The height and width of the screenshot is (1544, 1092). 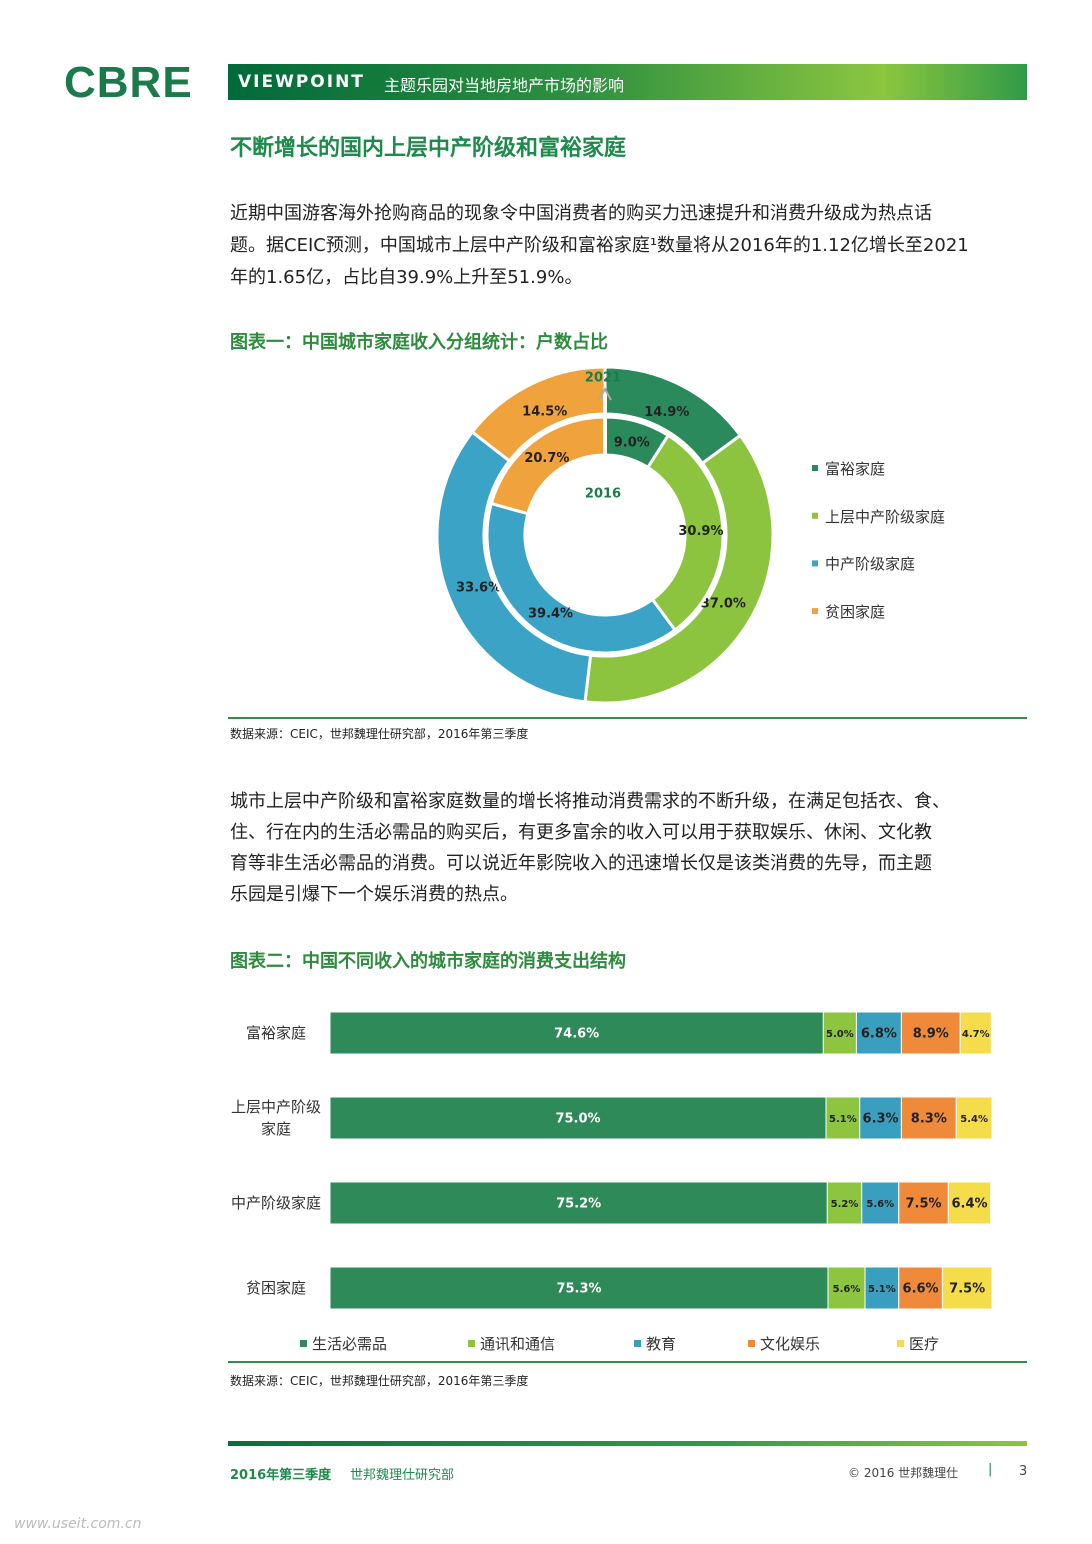 I want to click on data-label: 6.8%, so click(x=879, y=1034).